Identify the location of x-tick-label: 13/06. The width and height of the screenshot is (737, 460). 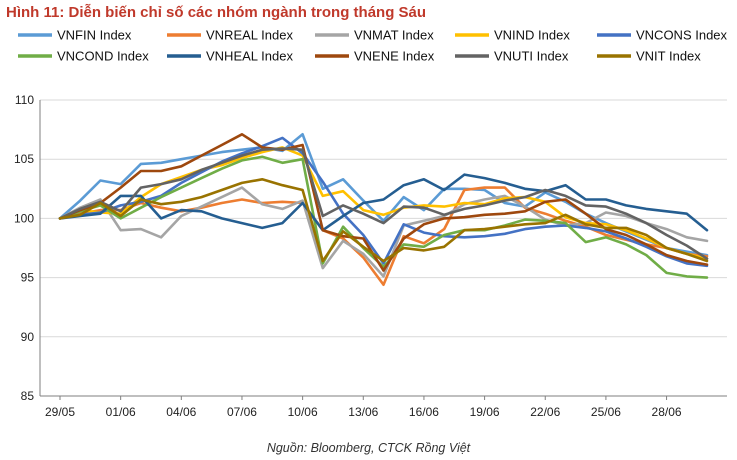
(363, 412).